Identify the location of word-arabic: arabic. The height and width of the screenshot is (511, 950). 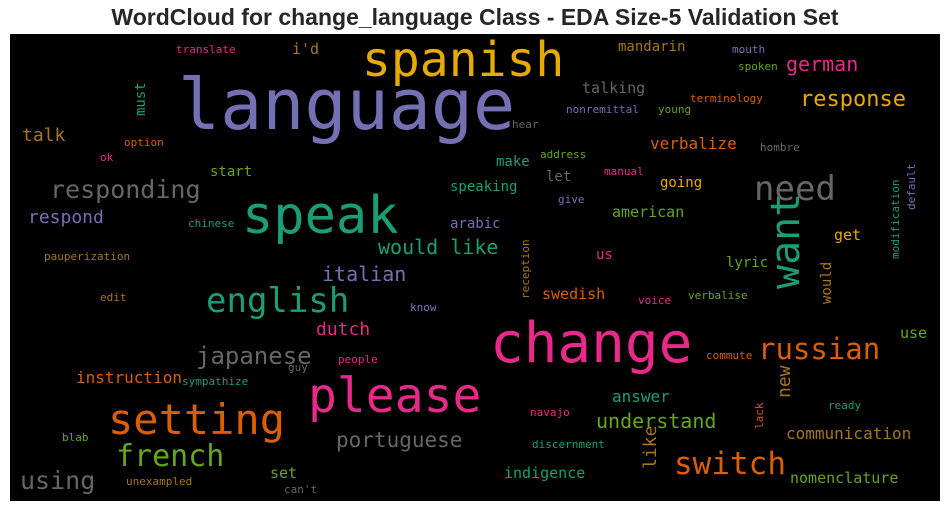
(475, 224).